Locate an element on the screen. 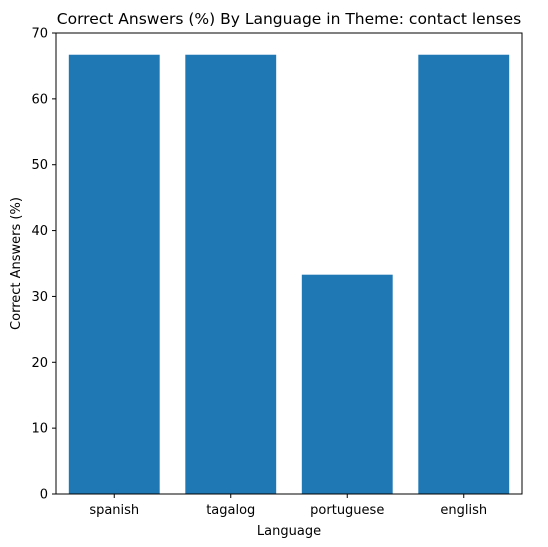 The height and width of the screenshot is (547, 548). x-tick-label: english is located at coordinates (463, 510).